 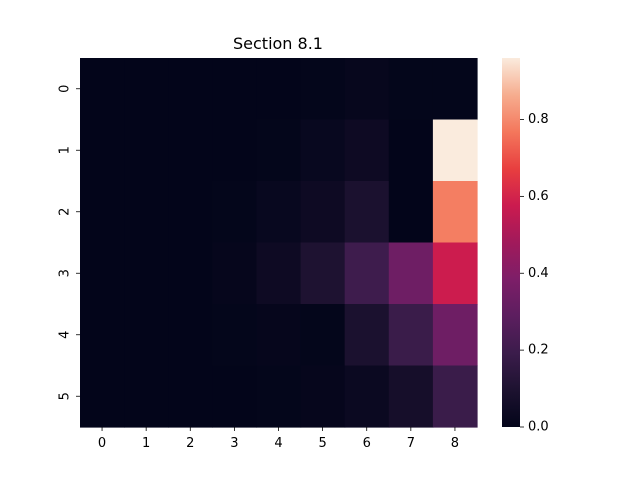 What do you see at coordinates (455, 443) in the screenshot?
I see `x-tick-label: 8` at bounding box center [455, 443].